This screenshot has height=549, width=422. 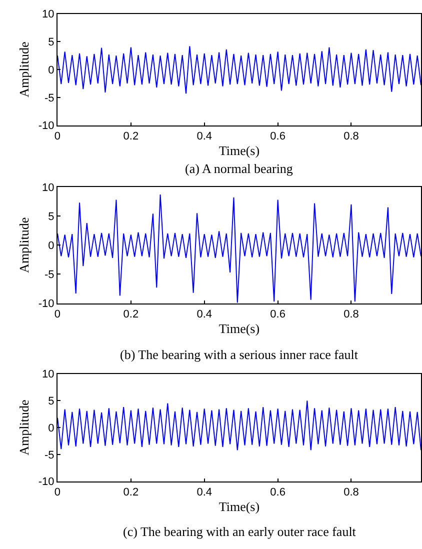 What do you see at coordinates (239, 168) in the screenshot?
I see `text: (a) A normal bearing` at bounding box center [239, 168].